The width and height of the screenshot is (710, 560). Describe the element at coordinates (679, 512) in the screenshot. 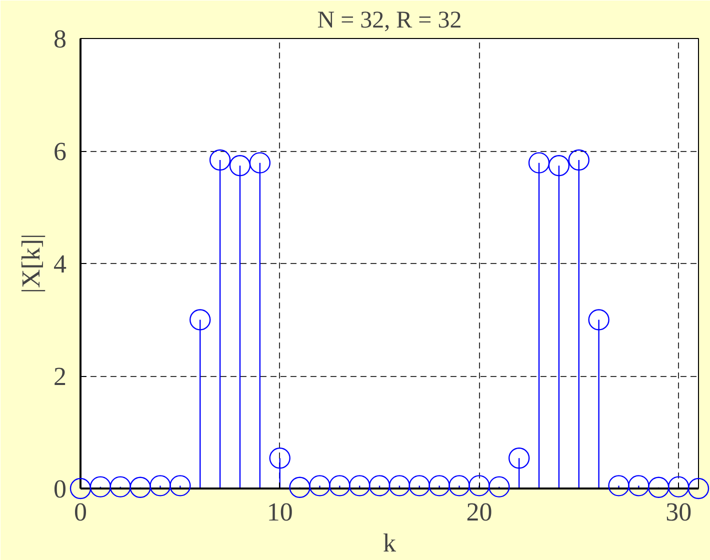

I see `x-tick-label: 30` at that location.